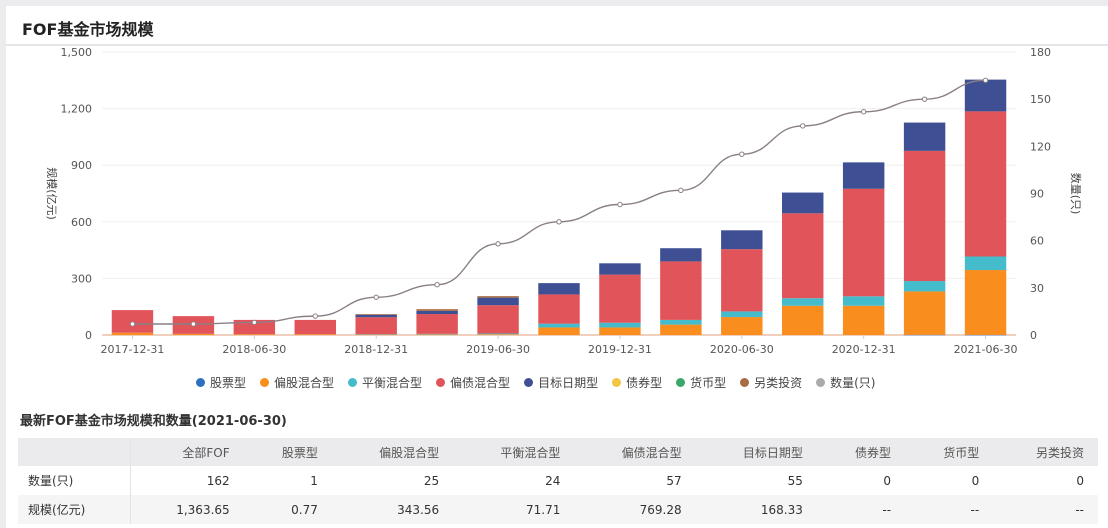 The height and width of the screenshot is (528, 1108). Describe the element at coordinates (644, 383) in the screenshot. I see `legend-label: 债券型` at that location.